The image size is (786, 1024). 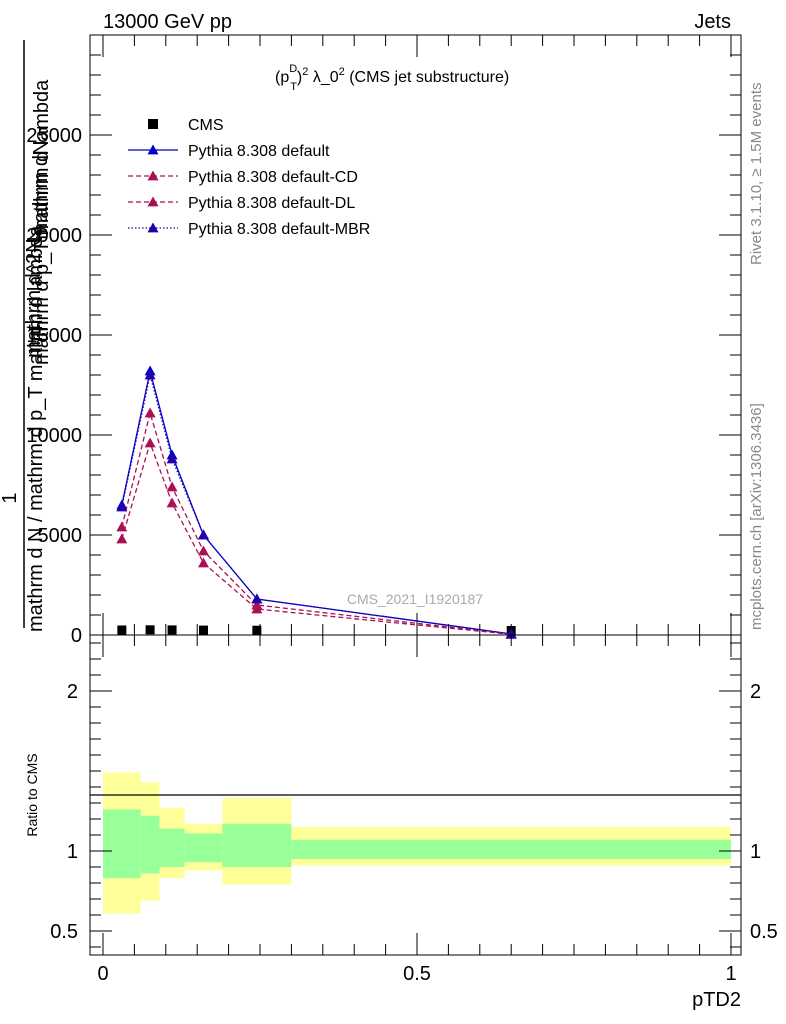 I want to click on legend-item: Pythia 8.308 default, so click(x=229, y=151).